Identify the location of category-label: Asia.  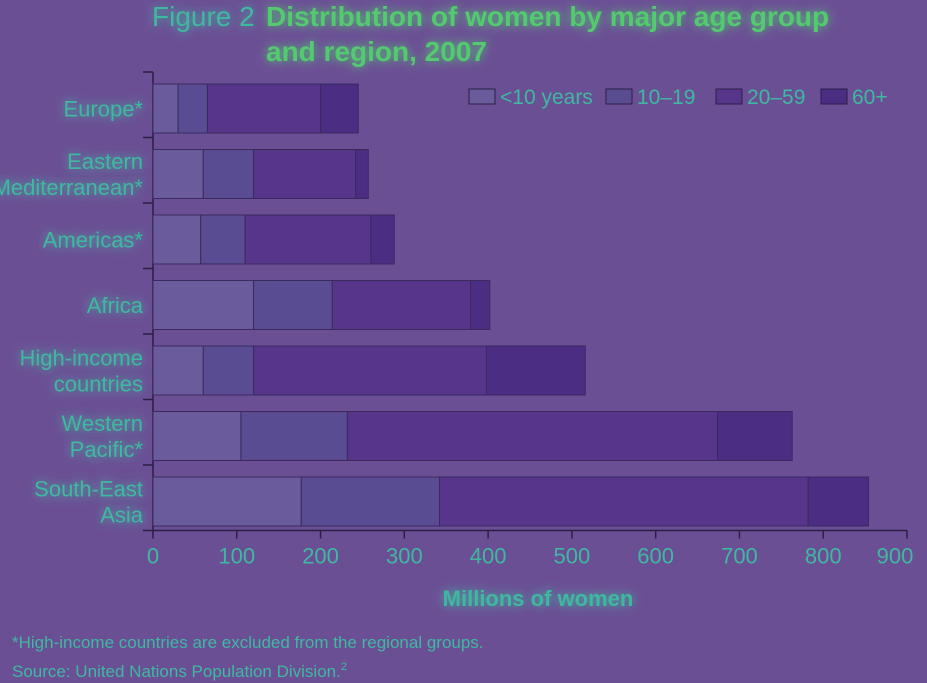
(122, 515).